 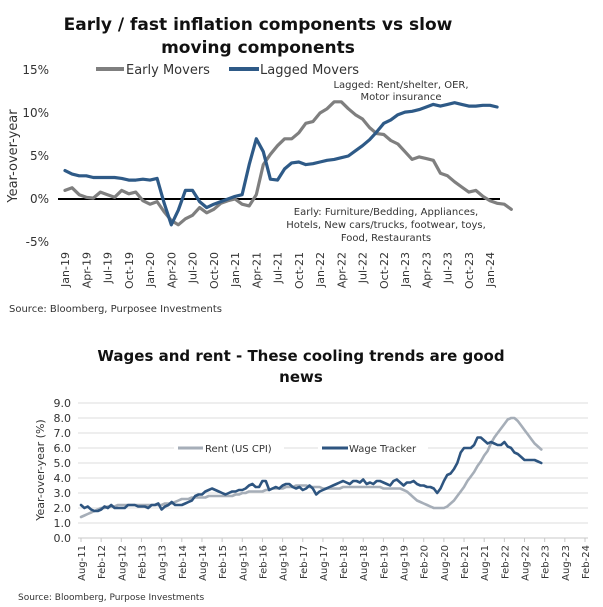 I want to click on chart1-xtick-label: Oct-20, so click(x=214, y=270).